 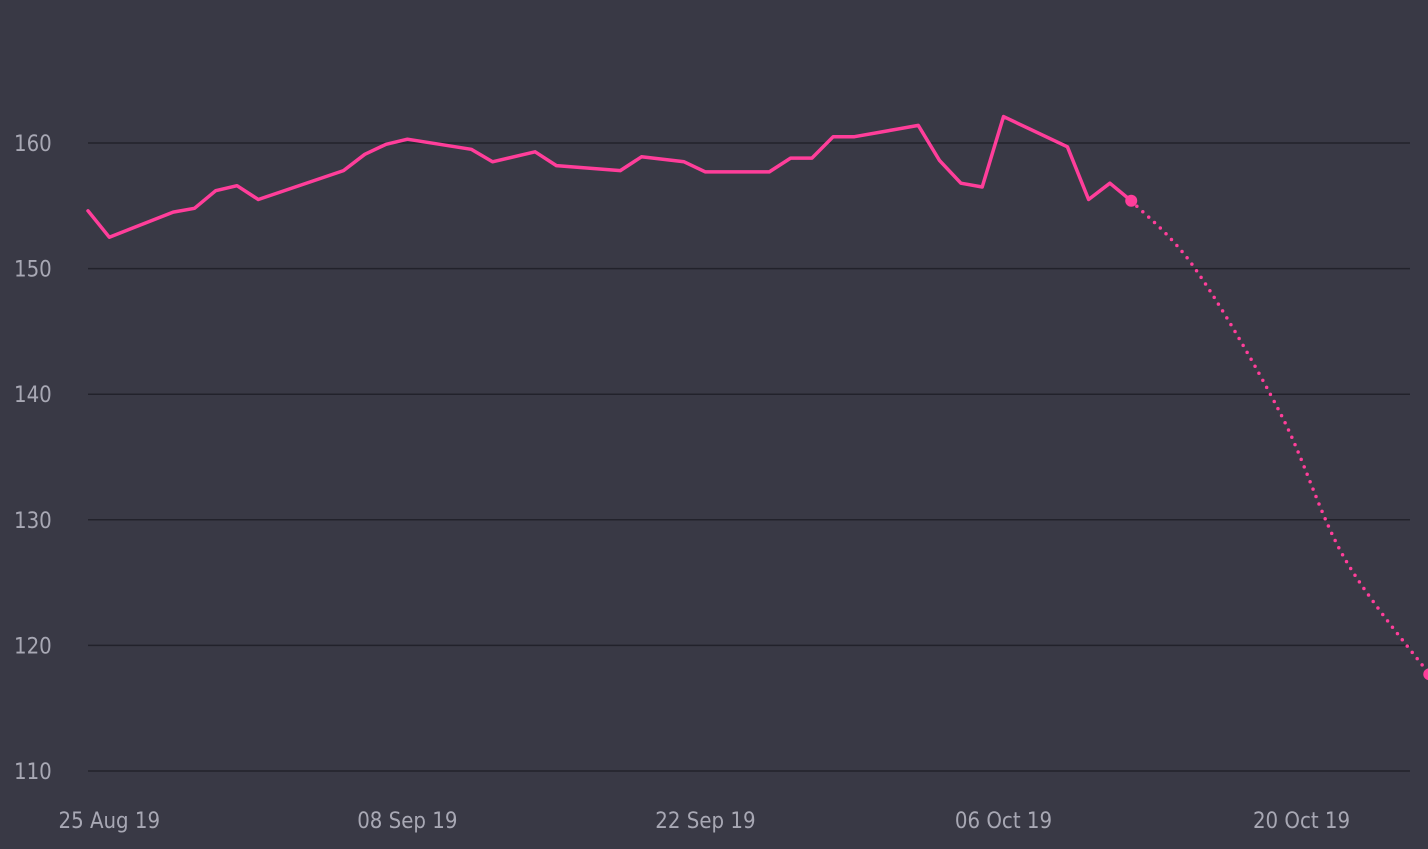 I want to click on y-tick-label: 120, so click(x=33, y=646).